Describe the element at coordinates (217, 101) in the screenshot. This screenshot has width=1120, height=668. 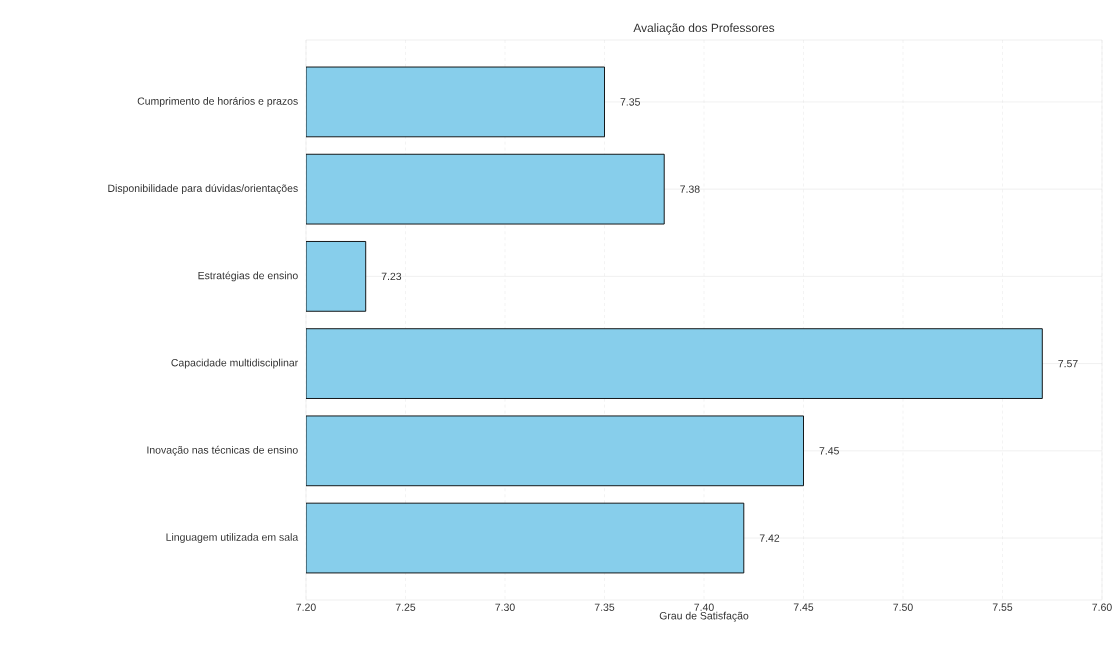
I see `y-tick-label: Cumprimento de horários e prazos` at that location.